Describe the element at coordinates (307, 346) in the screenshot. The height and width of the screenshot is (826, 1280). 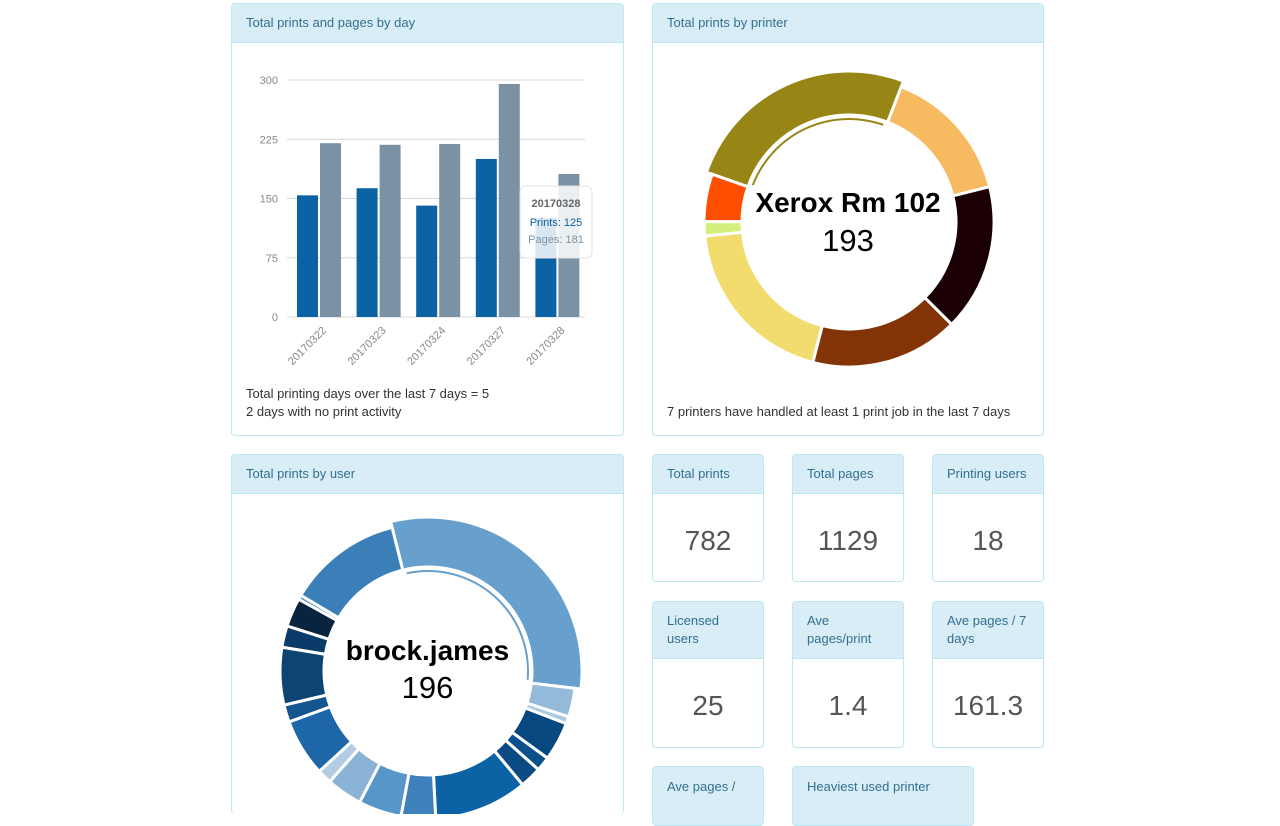
I see `x-tick-label: 20170322` at that location.